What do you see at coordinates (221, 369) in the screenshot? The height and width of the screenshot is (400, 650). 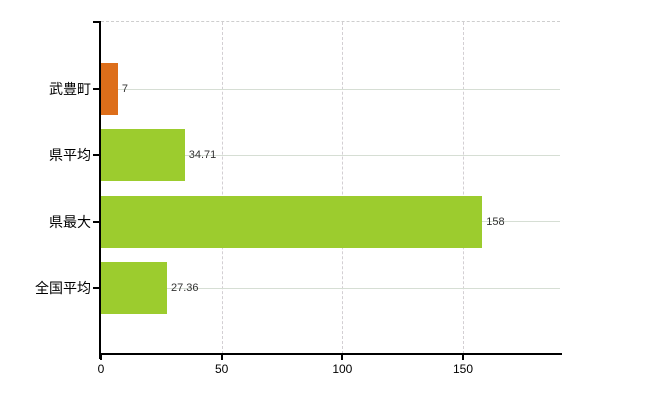 I see `x-axis-tick-label: 50` at bounding box center [221, 369].